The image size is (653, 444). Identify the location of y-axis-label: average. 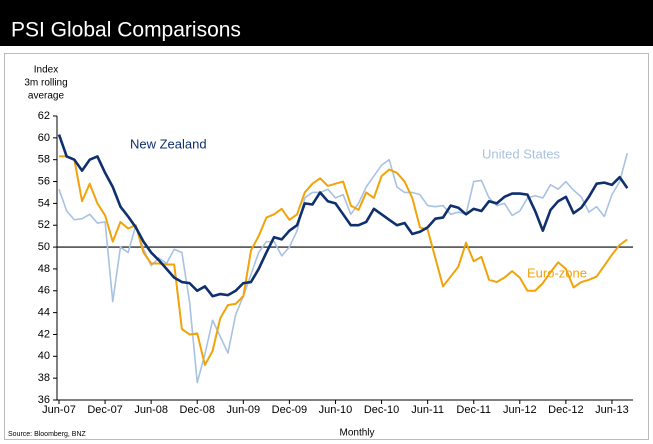
(46, 96).